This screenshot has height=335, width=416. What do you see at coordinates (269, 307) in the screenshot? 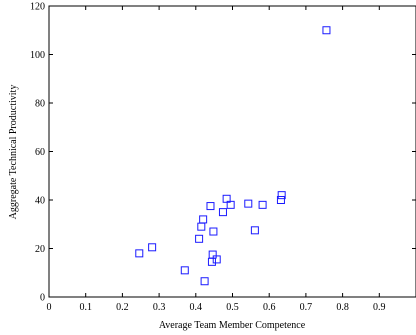
I see `x-tick-label: 0.6` at bounding box center [269, 307].